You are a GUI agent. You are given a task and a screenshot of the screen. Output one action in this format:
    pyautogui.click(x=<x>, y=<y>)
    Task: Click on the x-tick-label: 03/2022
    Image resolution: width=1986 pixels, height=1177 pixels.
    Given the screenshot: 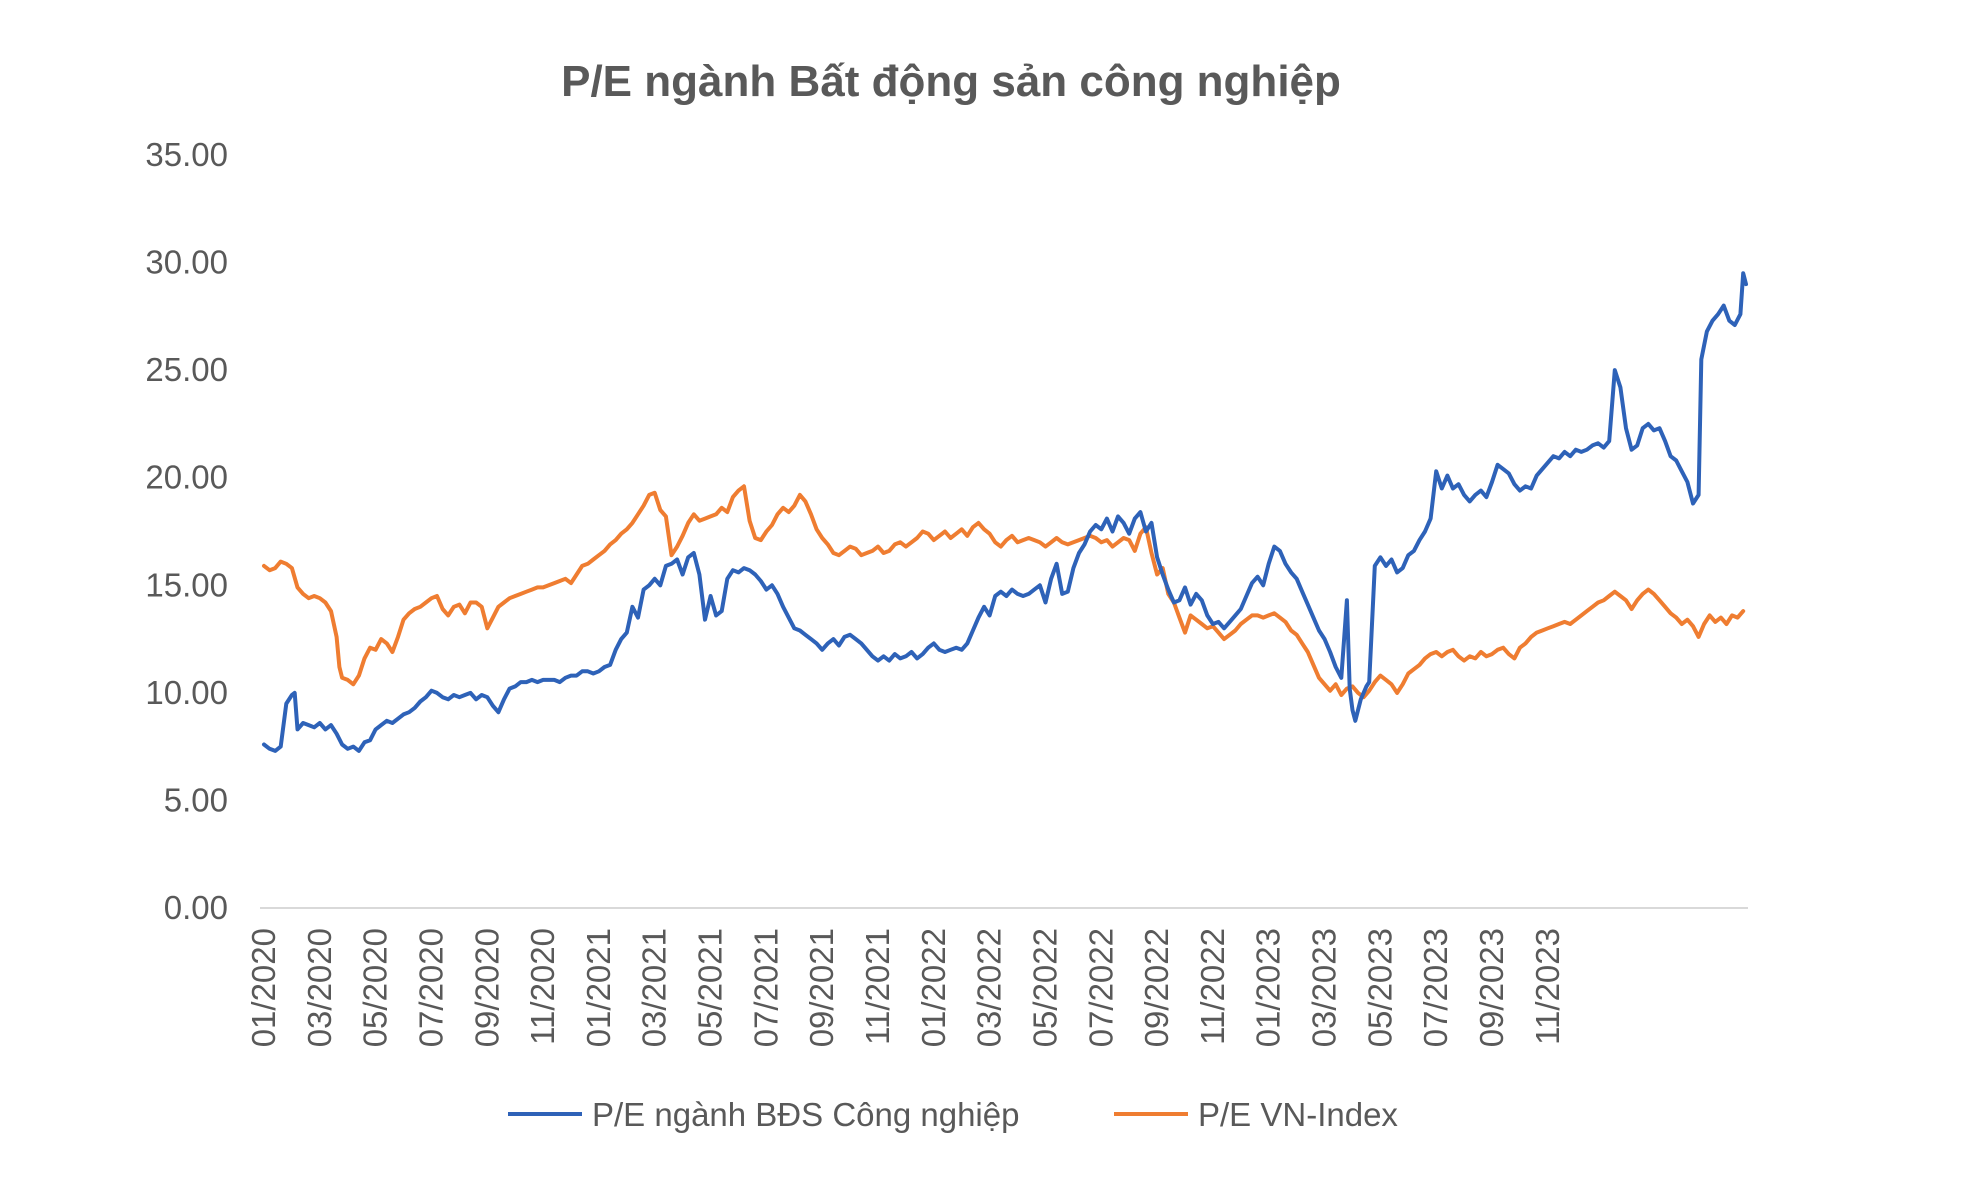 What is the action you would take?
    pyautogui.click(x=989, y=987)
    